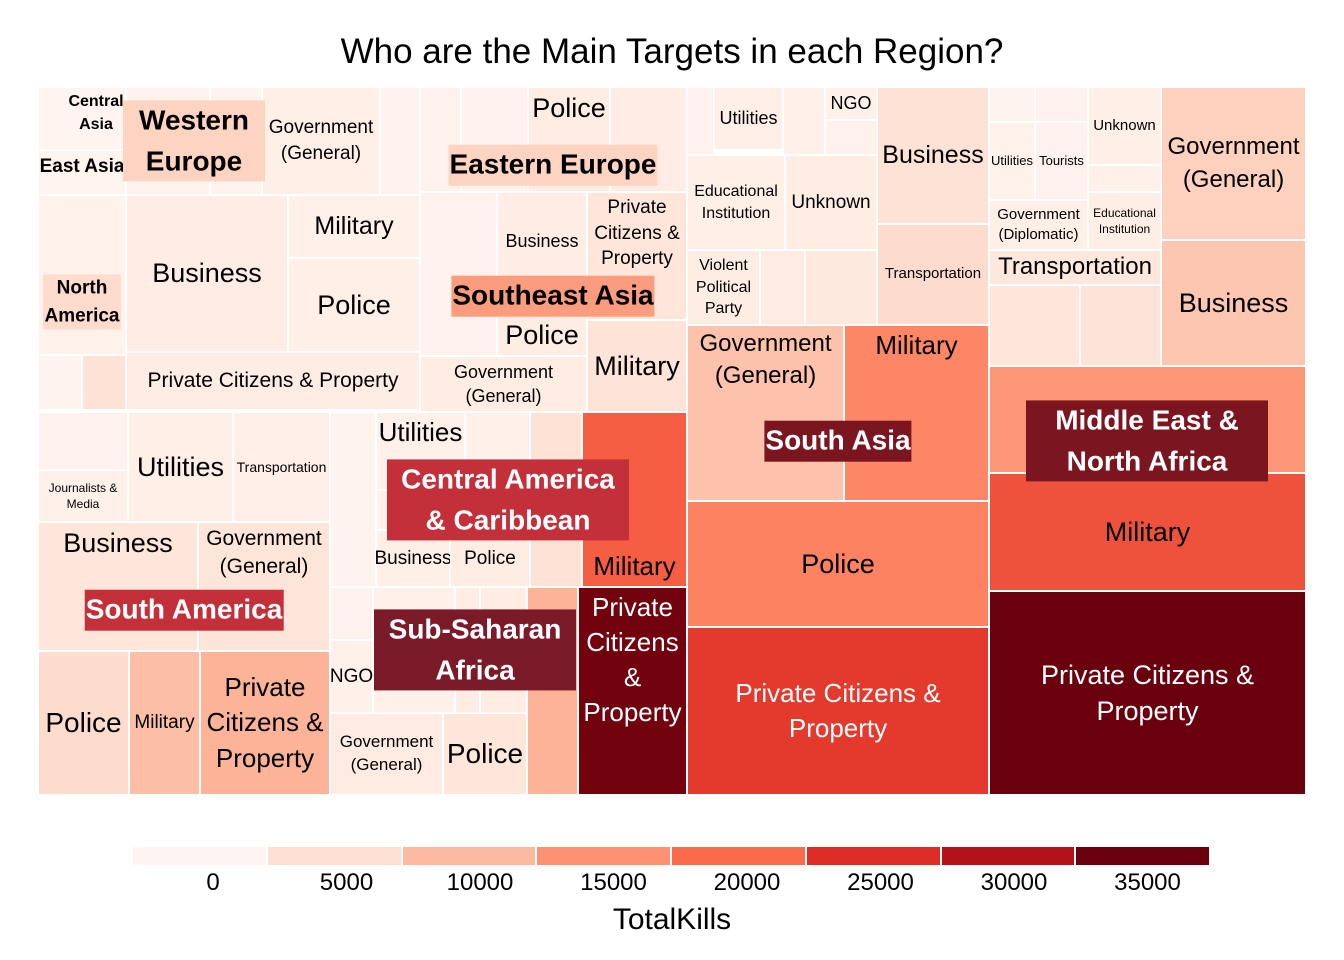  Describe the element at coordinates (1147, 441) in the screenshot. I see `region-label: Middle East & North Africa` at that location.